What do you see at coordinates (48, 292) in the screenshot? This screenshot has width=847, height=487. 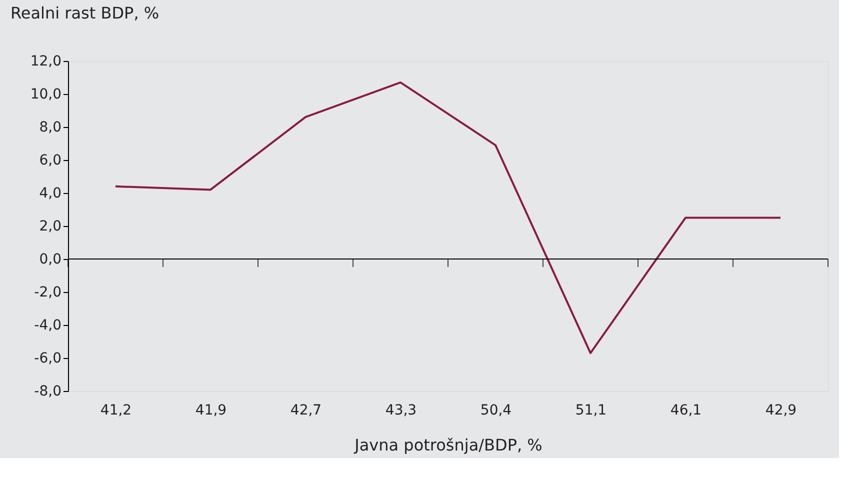 I see `y-tick-label: -2,0` at bounding box center [48, 292].